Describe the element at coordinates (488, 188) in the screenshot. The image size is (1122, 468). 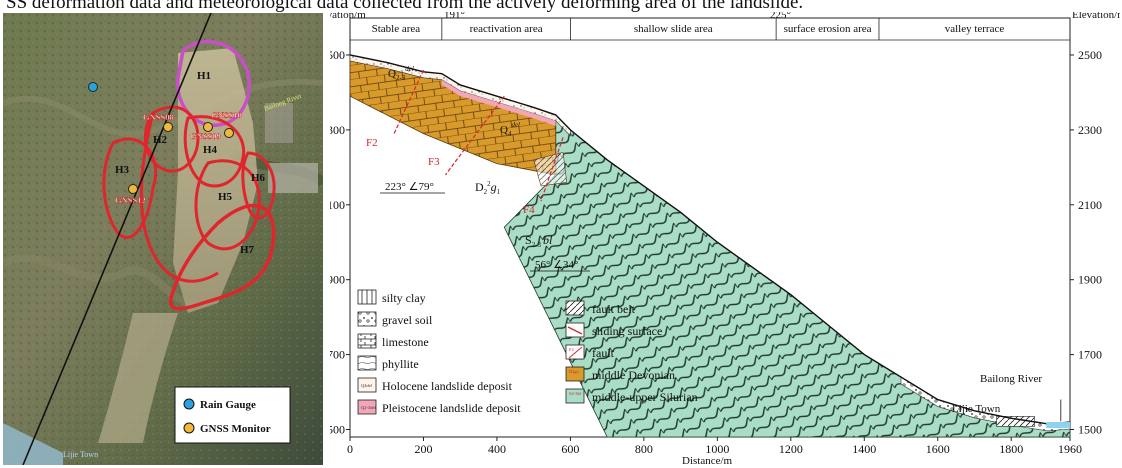
I see `unit-label-devonian: D22g1` at that location.